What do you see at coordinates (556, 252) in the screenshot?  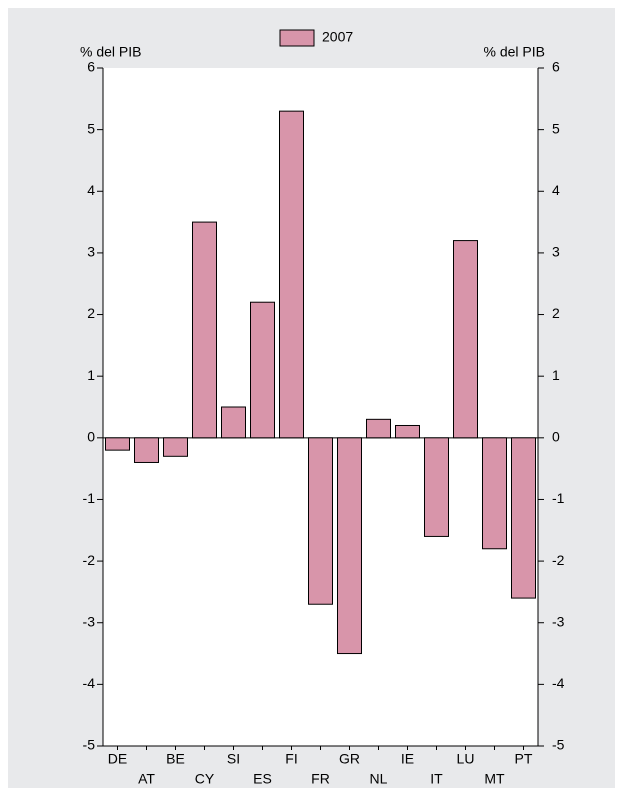 I see `y2-tick-label: 3` at bounding box center [556, 252].